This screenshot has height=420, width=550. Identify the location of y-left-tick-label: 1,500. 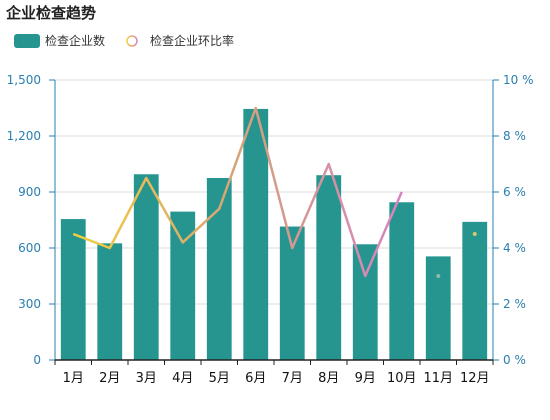
(24, 80).